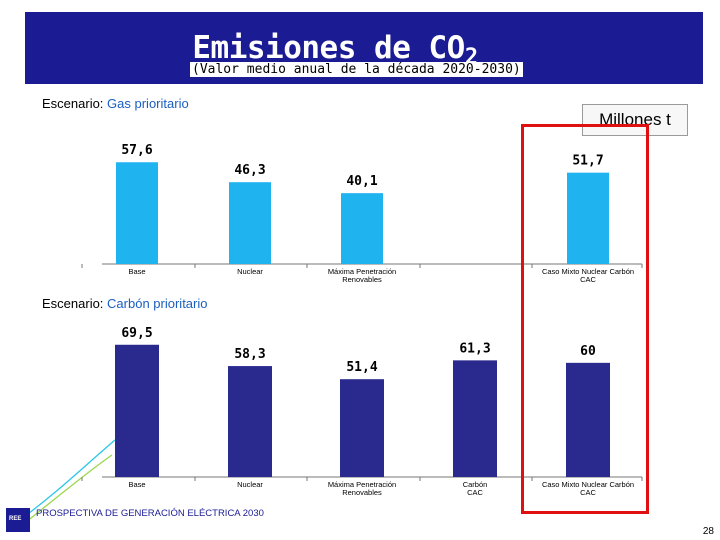 This screenshot has width=720, height=540. I want to click on data-label: 46,3, so click(249, 170).